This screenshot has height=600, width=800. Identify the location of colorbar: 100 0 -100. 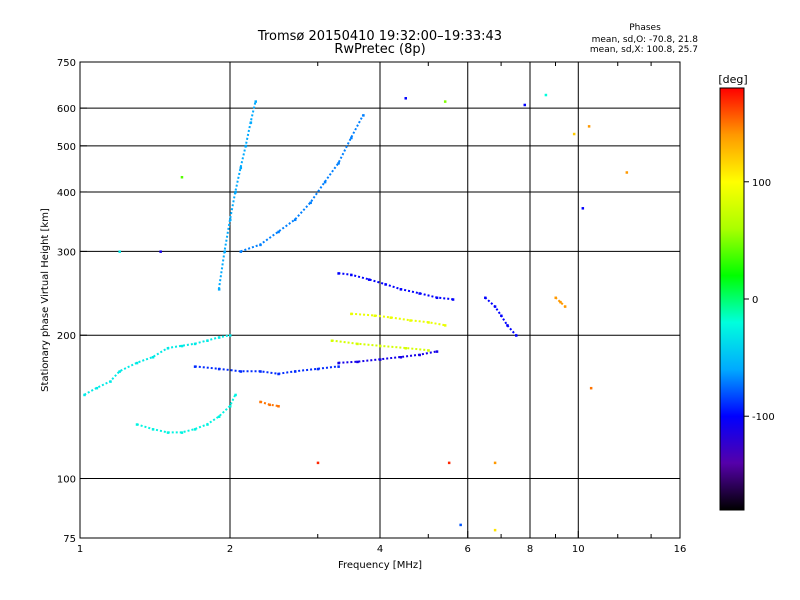
(747, 299).